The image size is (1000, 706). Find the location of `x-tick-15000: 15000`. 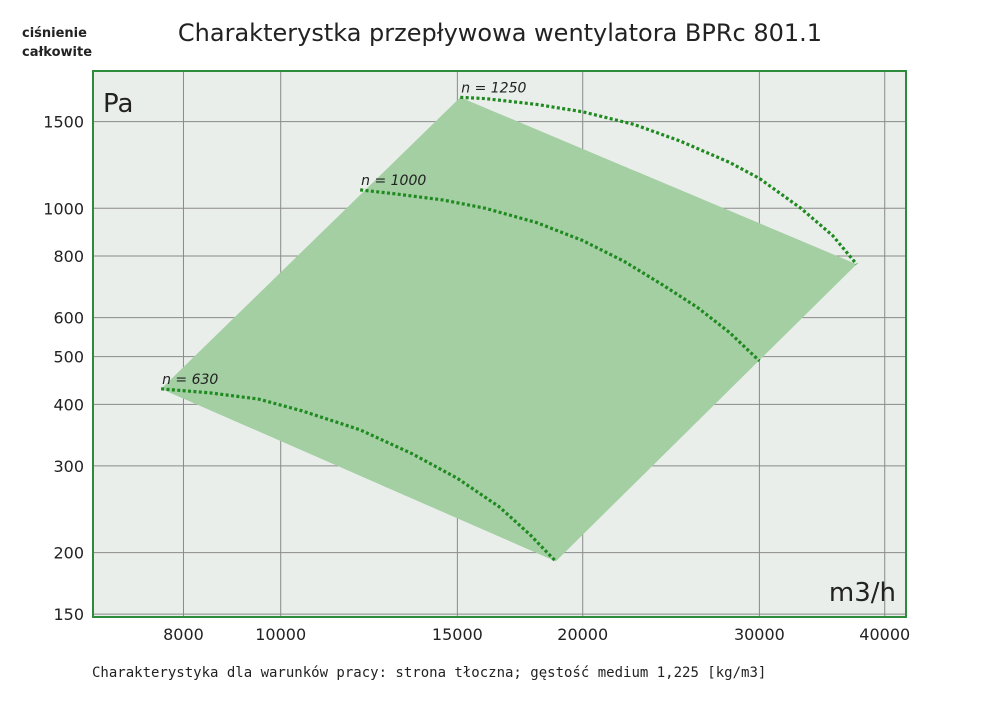

x-tick-15000: 15000 is located at coordinates (457, 634).